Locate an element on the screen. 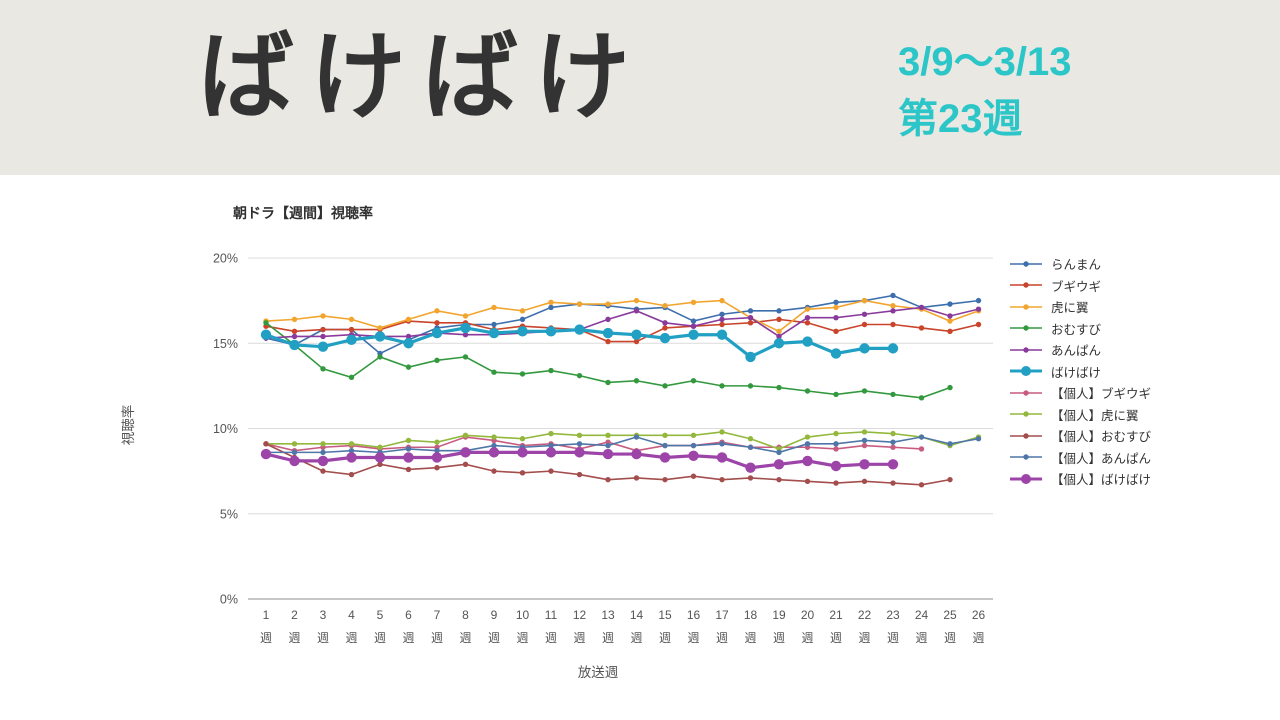  x-tick-number: 8 is located at coordinates (465, 615).